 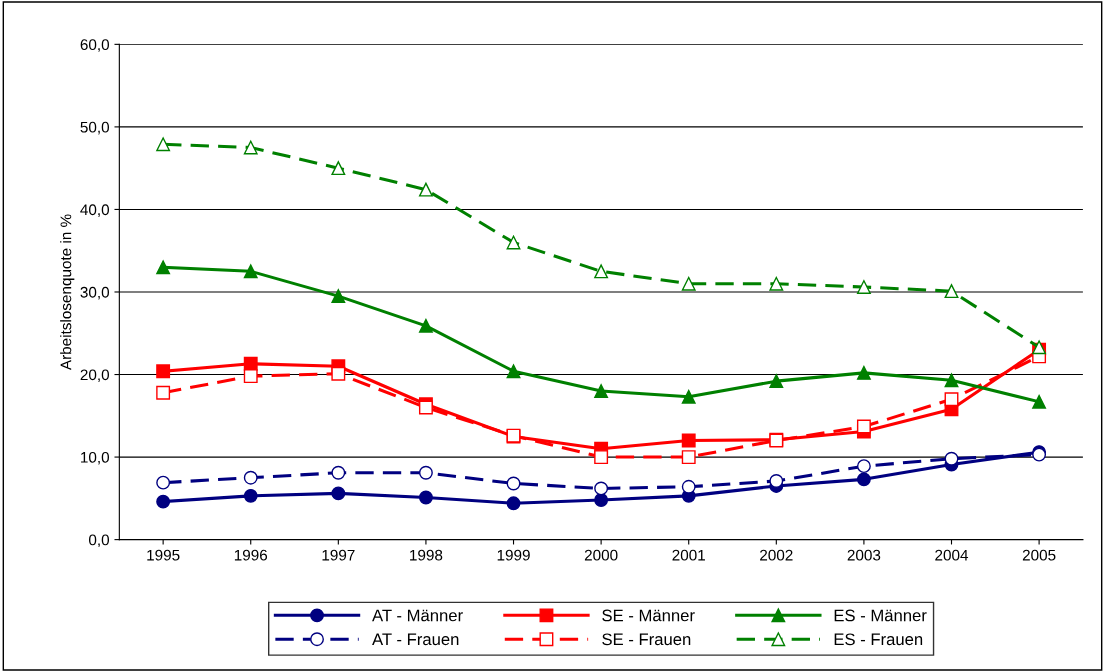 What do you see at coordinates (864, 555) in the screenshot?
I see `x-tick-label: 2003` at bounding box center [864, 555].